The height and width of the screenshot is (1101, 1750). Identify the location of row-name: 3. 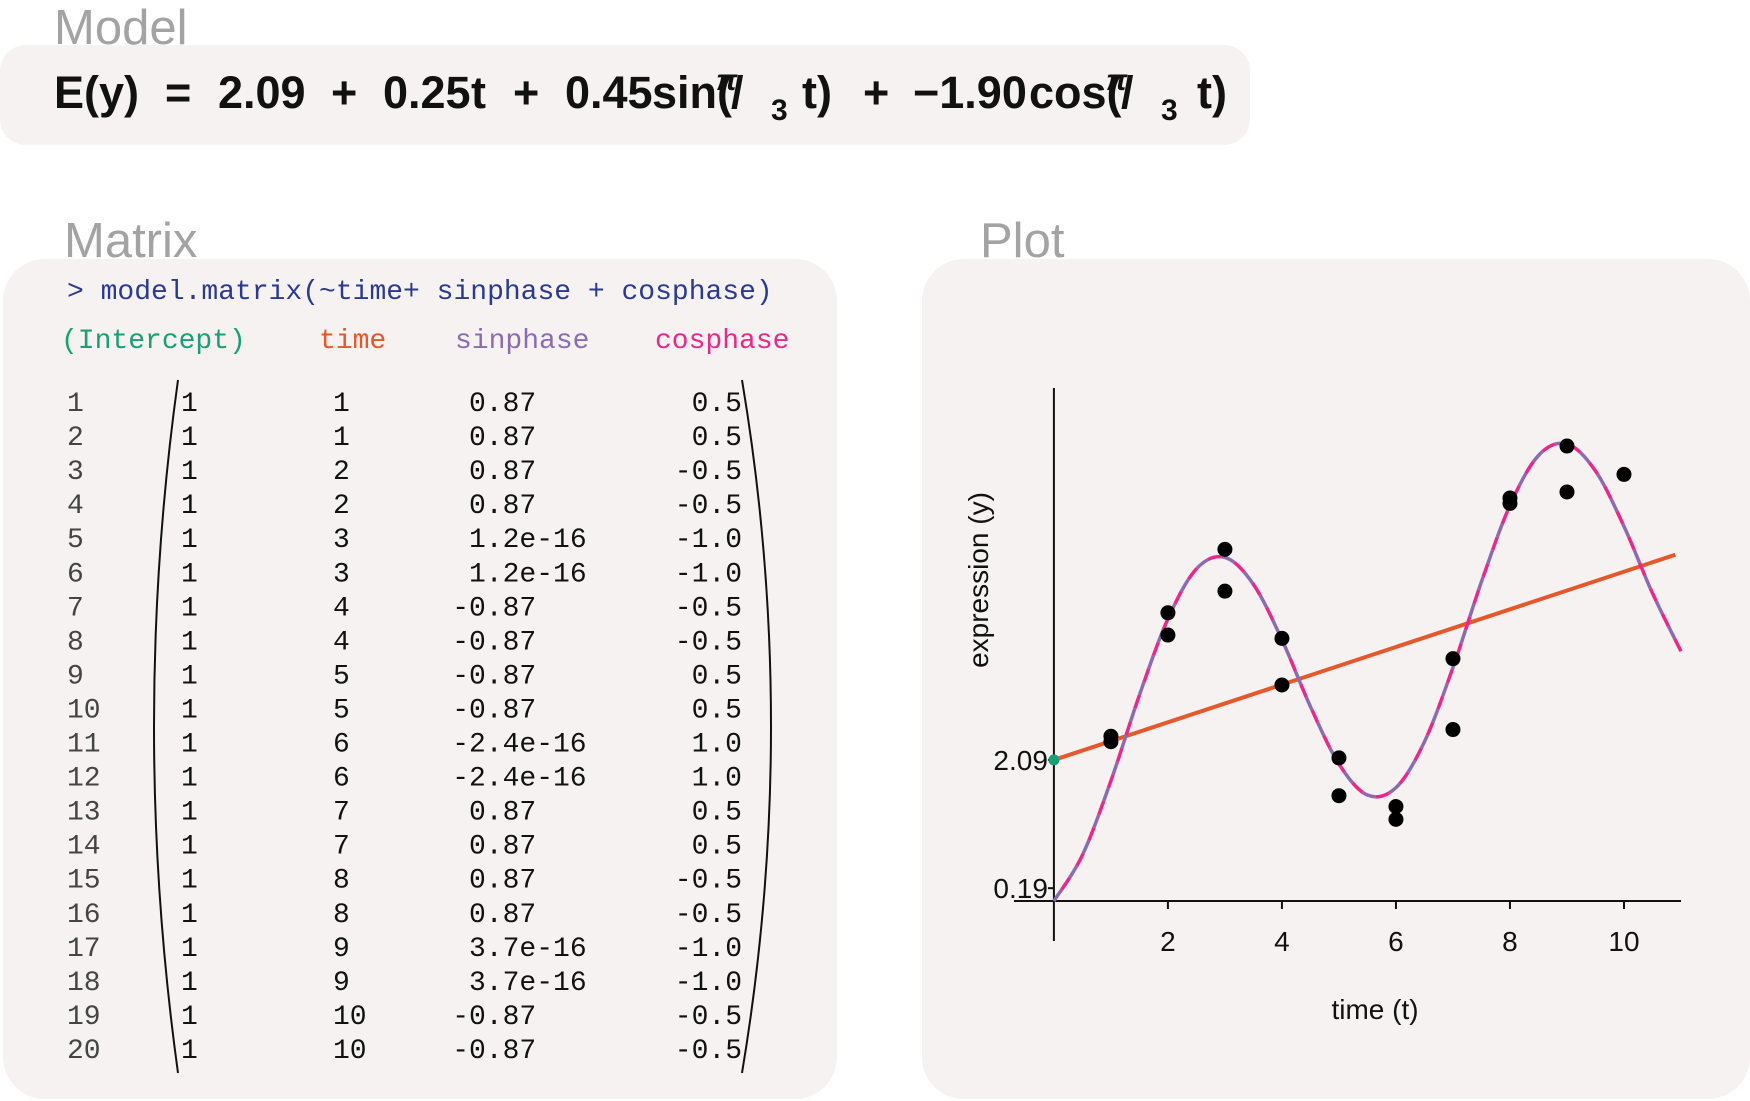
(75, 472).